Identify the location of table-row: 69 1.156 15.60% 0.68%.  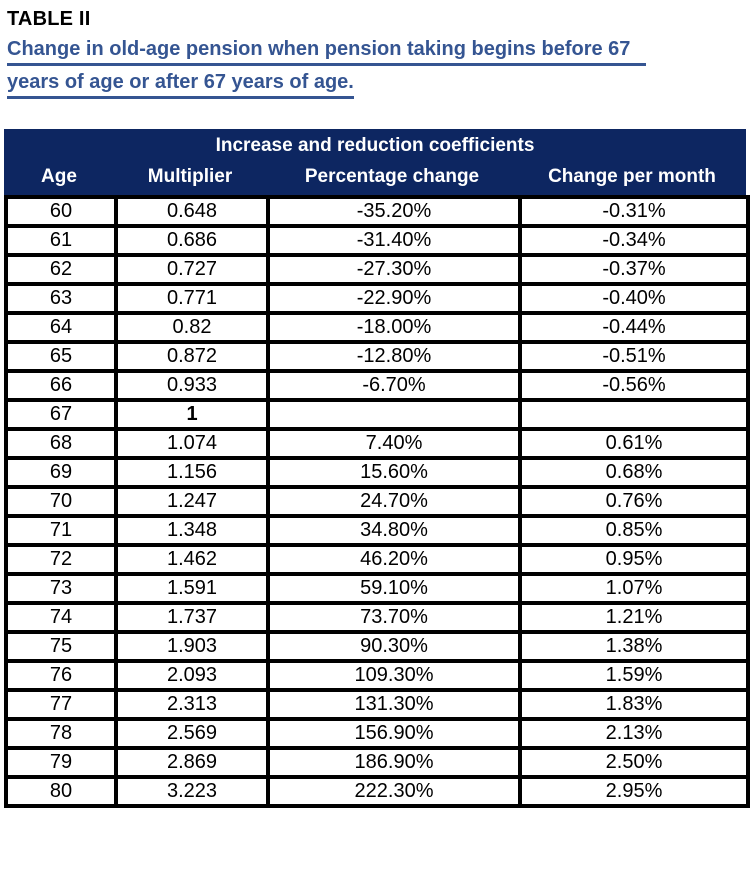
(377, 472).